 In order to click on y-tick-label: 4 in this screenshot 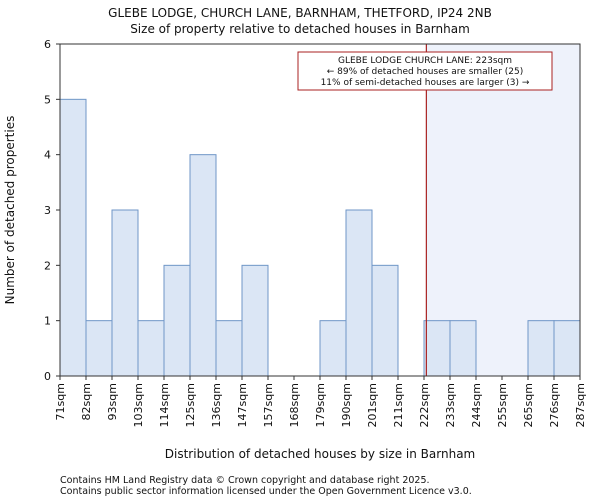, I will do `click(47, 155)`.